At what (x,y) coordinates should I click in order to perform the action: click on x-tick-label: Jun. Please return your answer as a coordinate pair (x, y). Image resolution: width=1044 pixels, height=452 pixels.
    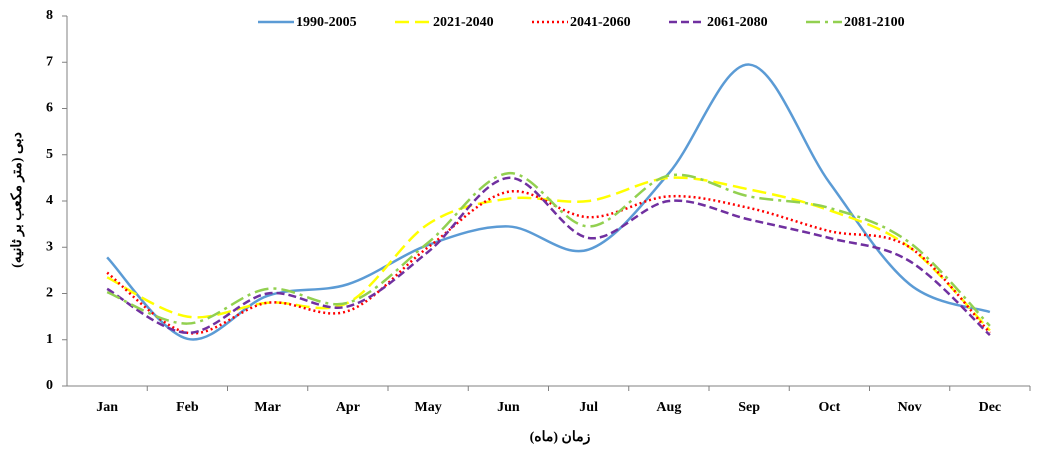
    Looking at the image, I should click on (508, 407).